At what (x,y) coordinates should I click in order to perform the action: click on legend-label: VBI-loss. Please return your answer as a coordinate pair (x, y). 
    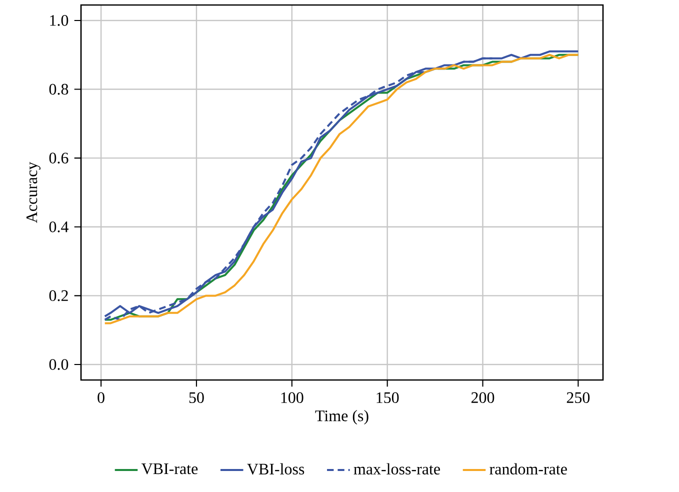
    Looking at the image, I should click on (275, 469).